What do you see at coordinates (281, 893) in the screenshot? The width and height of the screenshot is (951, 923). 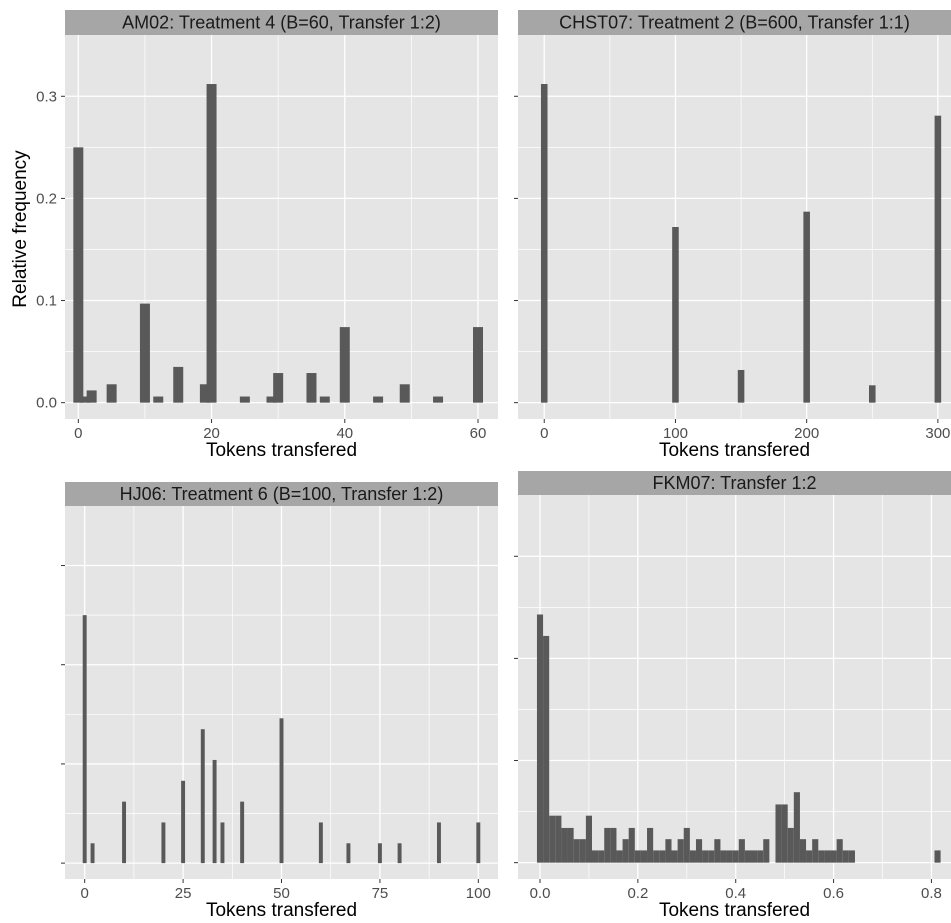 I see `x-tick-label: 50` at bounding box center [281, 893].